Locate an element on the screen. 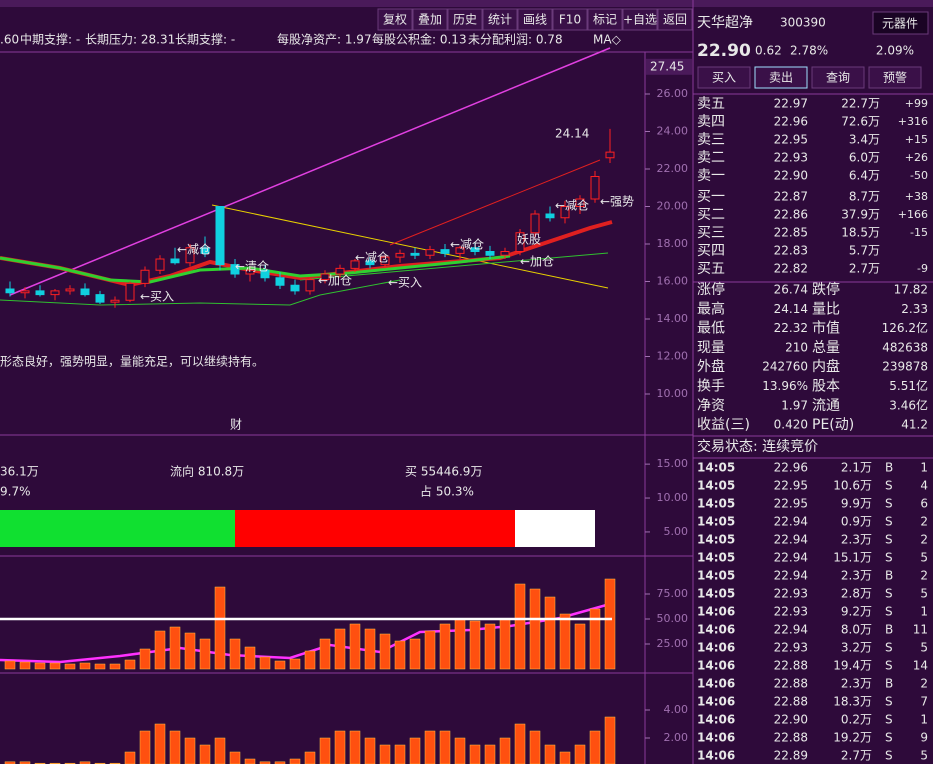 The height and width of the screenshot is (764, 933). annotation: ←减仓 is located at coordinates (194, 250).